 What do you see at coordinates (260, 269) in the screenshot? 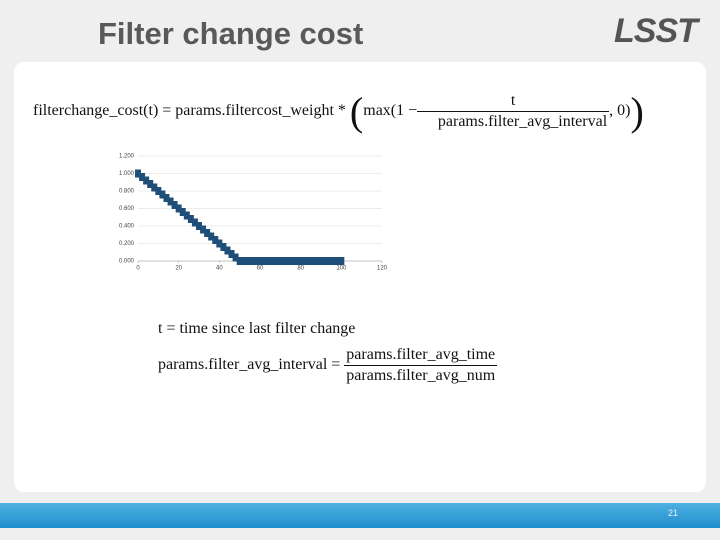
I see `x-tick-label: 60` at bounding box center [260, 269].